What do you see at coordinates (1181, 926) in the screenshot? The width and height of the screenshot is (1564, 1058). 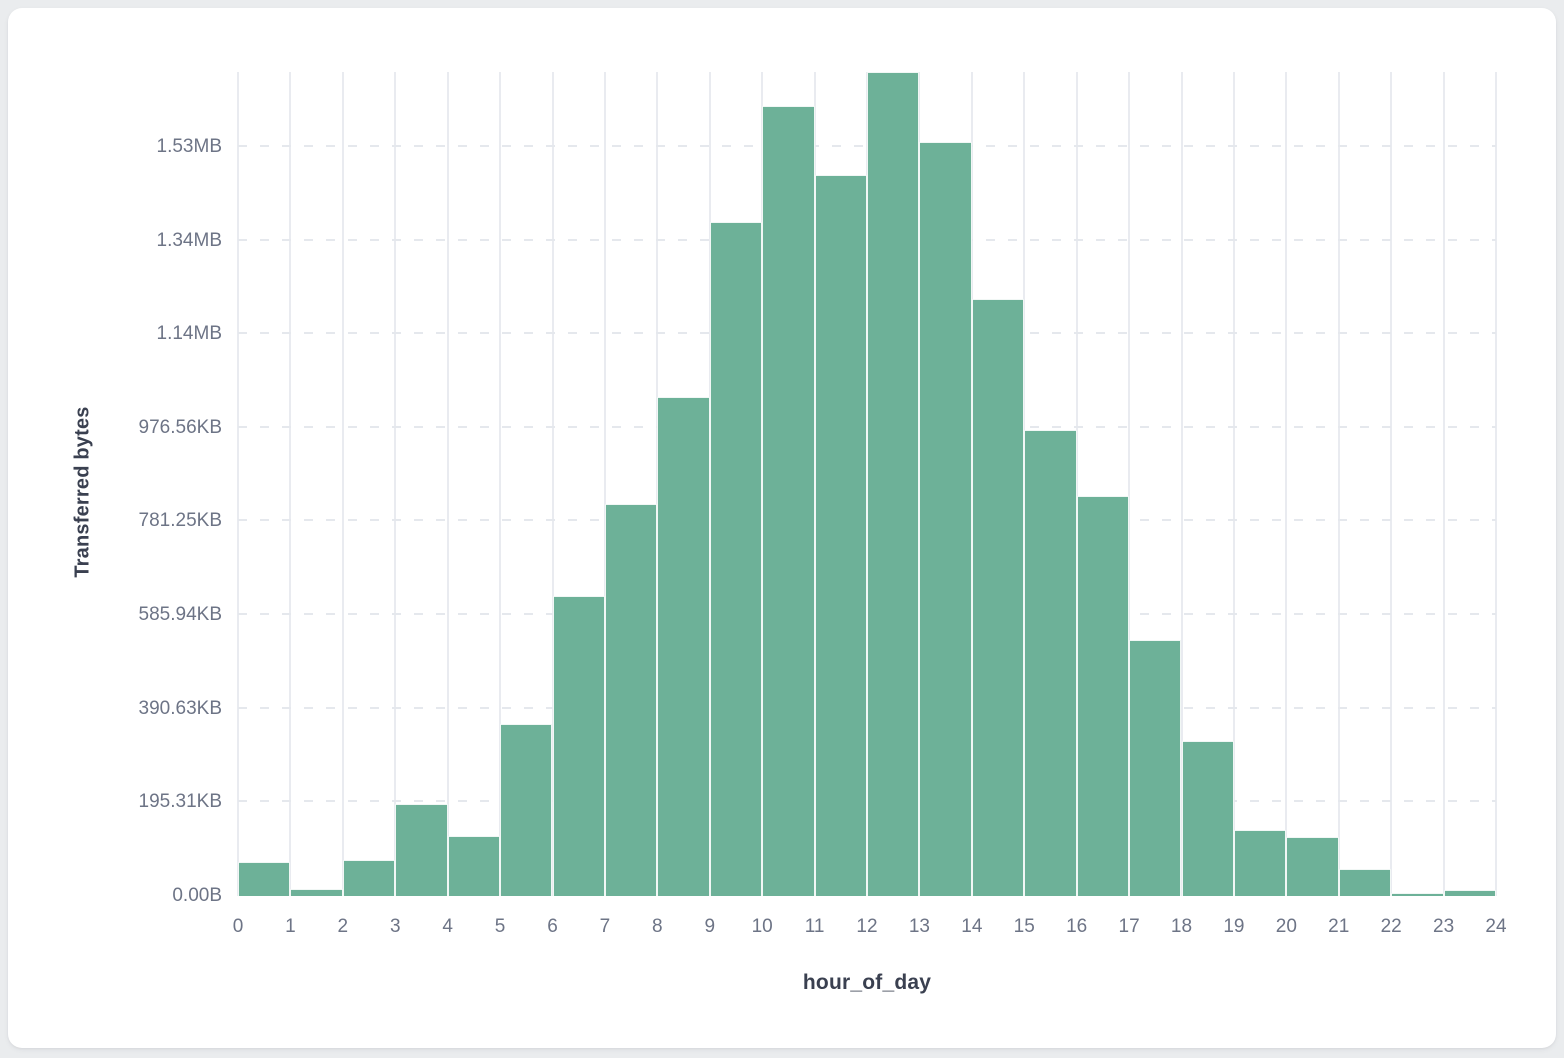 I see `x-tick-label: 18` at bounding box center [1181, 926].